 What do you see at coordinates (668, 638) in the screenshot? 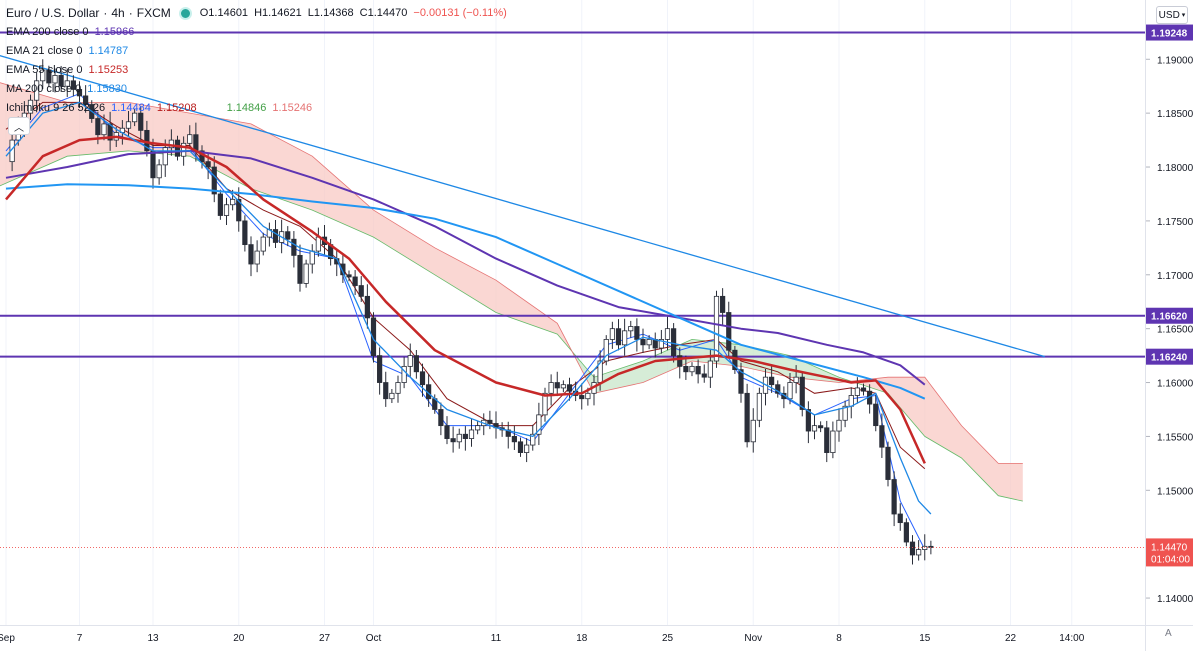
I see `time-tick-label: 25` at bounding box center [668, 638].